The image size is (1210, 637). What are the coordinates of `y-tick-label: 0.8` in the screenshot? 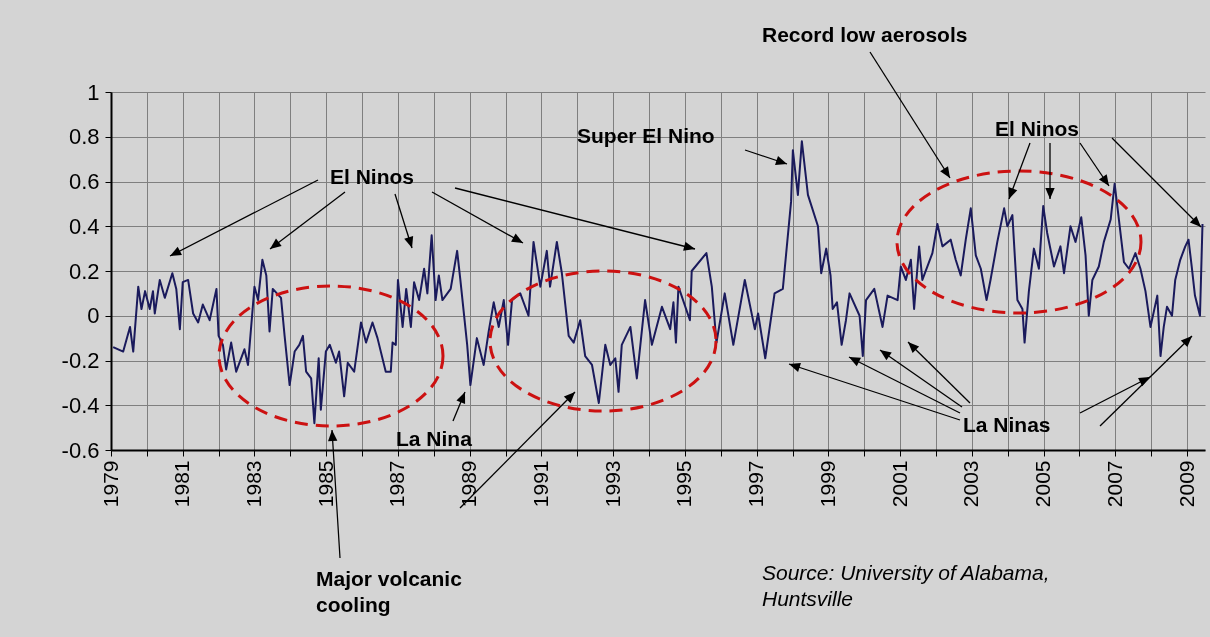 It's located at (84, 137).